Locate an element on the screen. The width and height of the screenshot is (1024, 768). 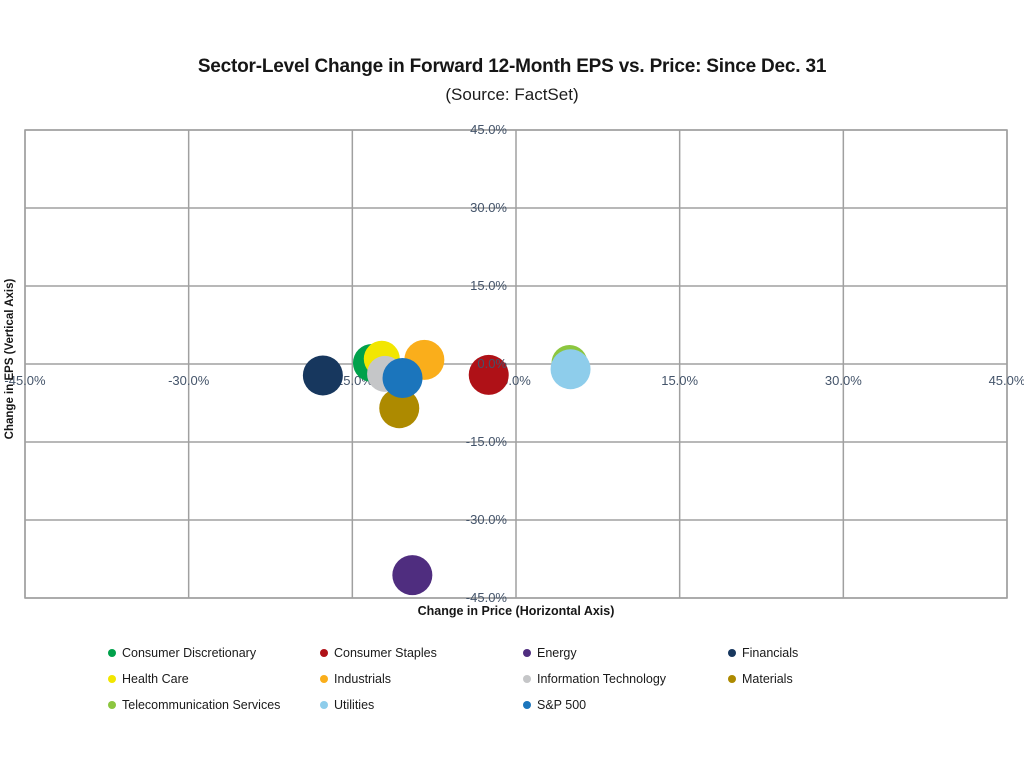
y-axis-tick-label: 15.0% is located at coordinates (488, 285).